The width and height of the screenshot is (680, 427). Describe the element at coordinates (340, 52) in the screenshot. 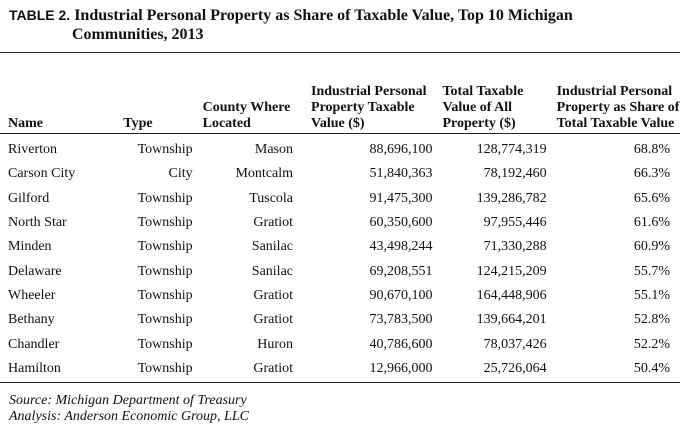

I see `top-rule` at that location.